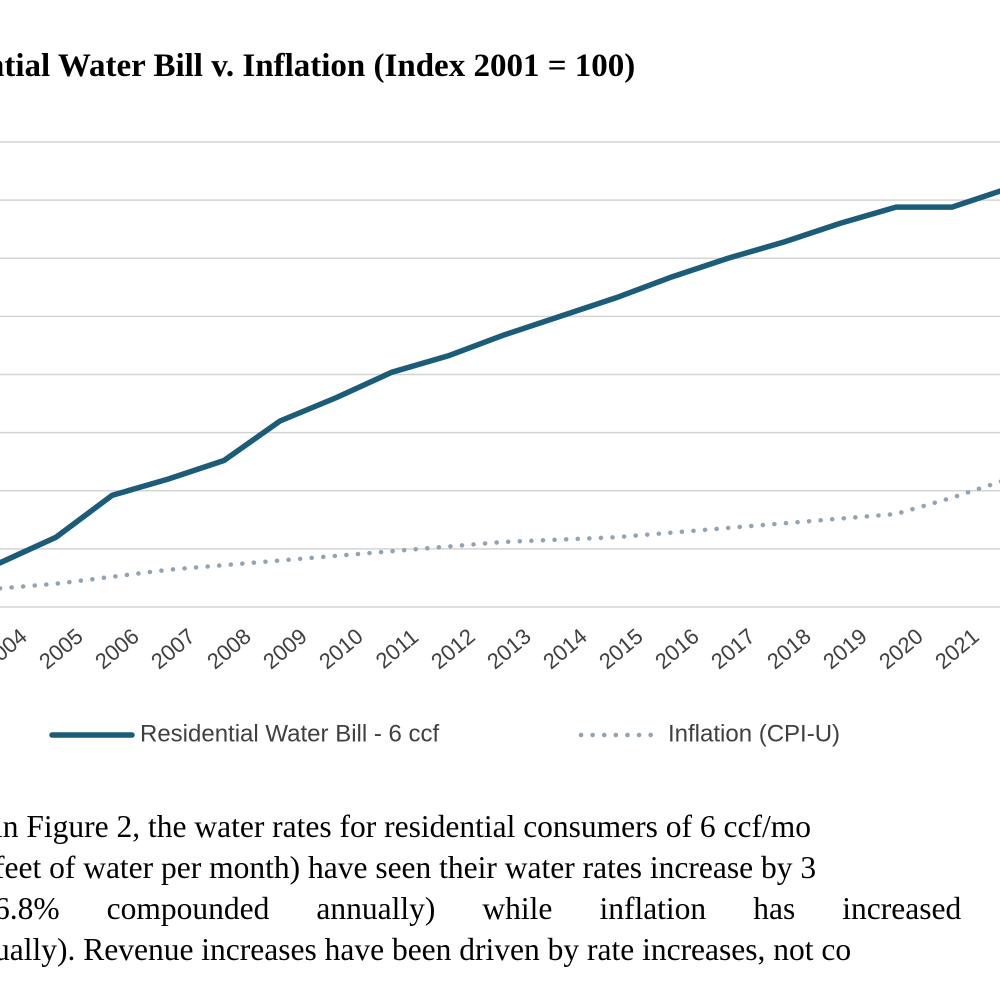 The width and height of the screenshot is (1000, 1000). I want to click on x-tick-label: 2004, so click(16, 648).